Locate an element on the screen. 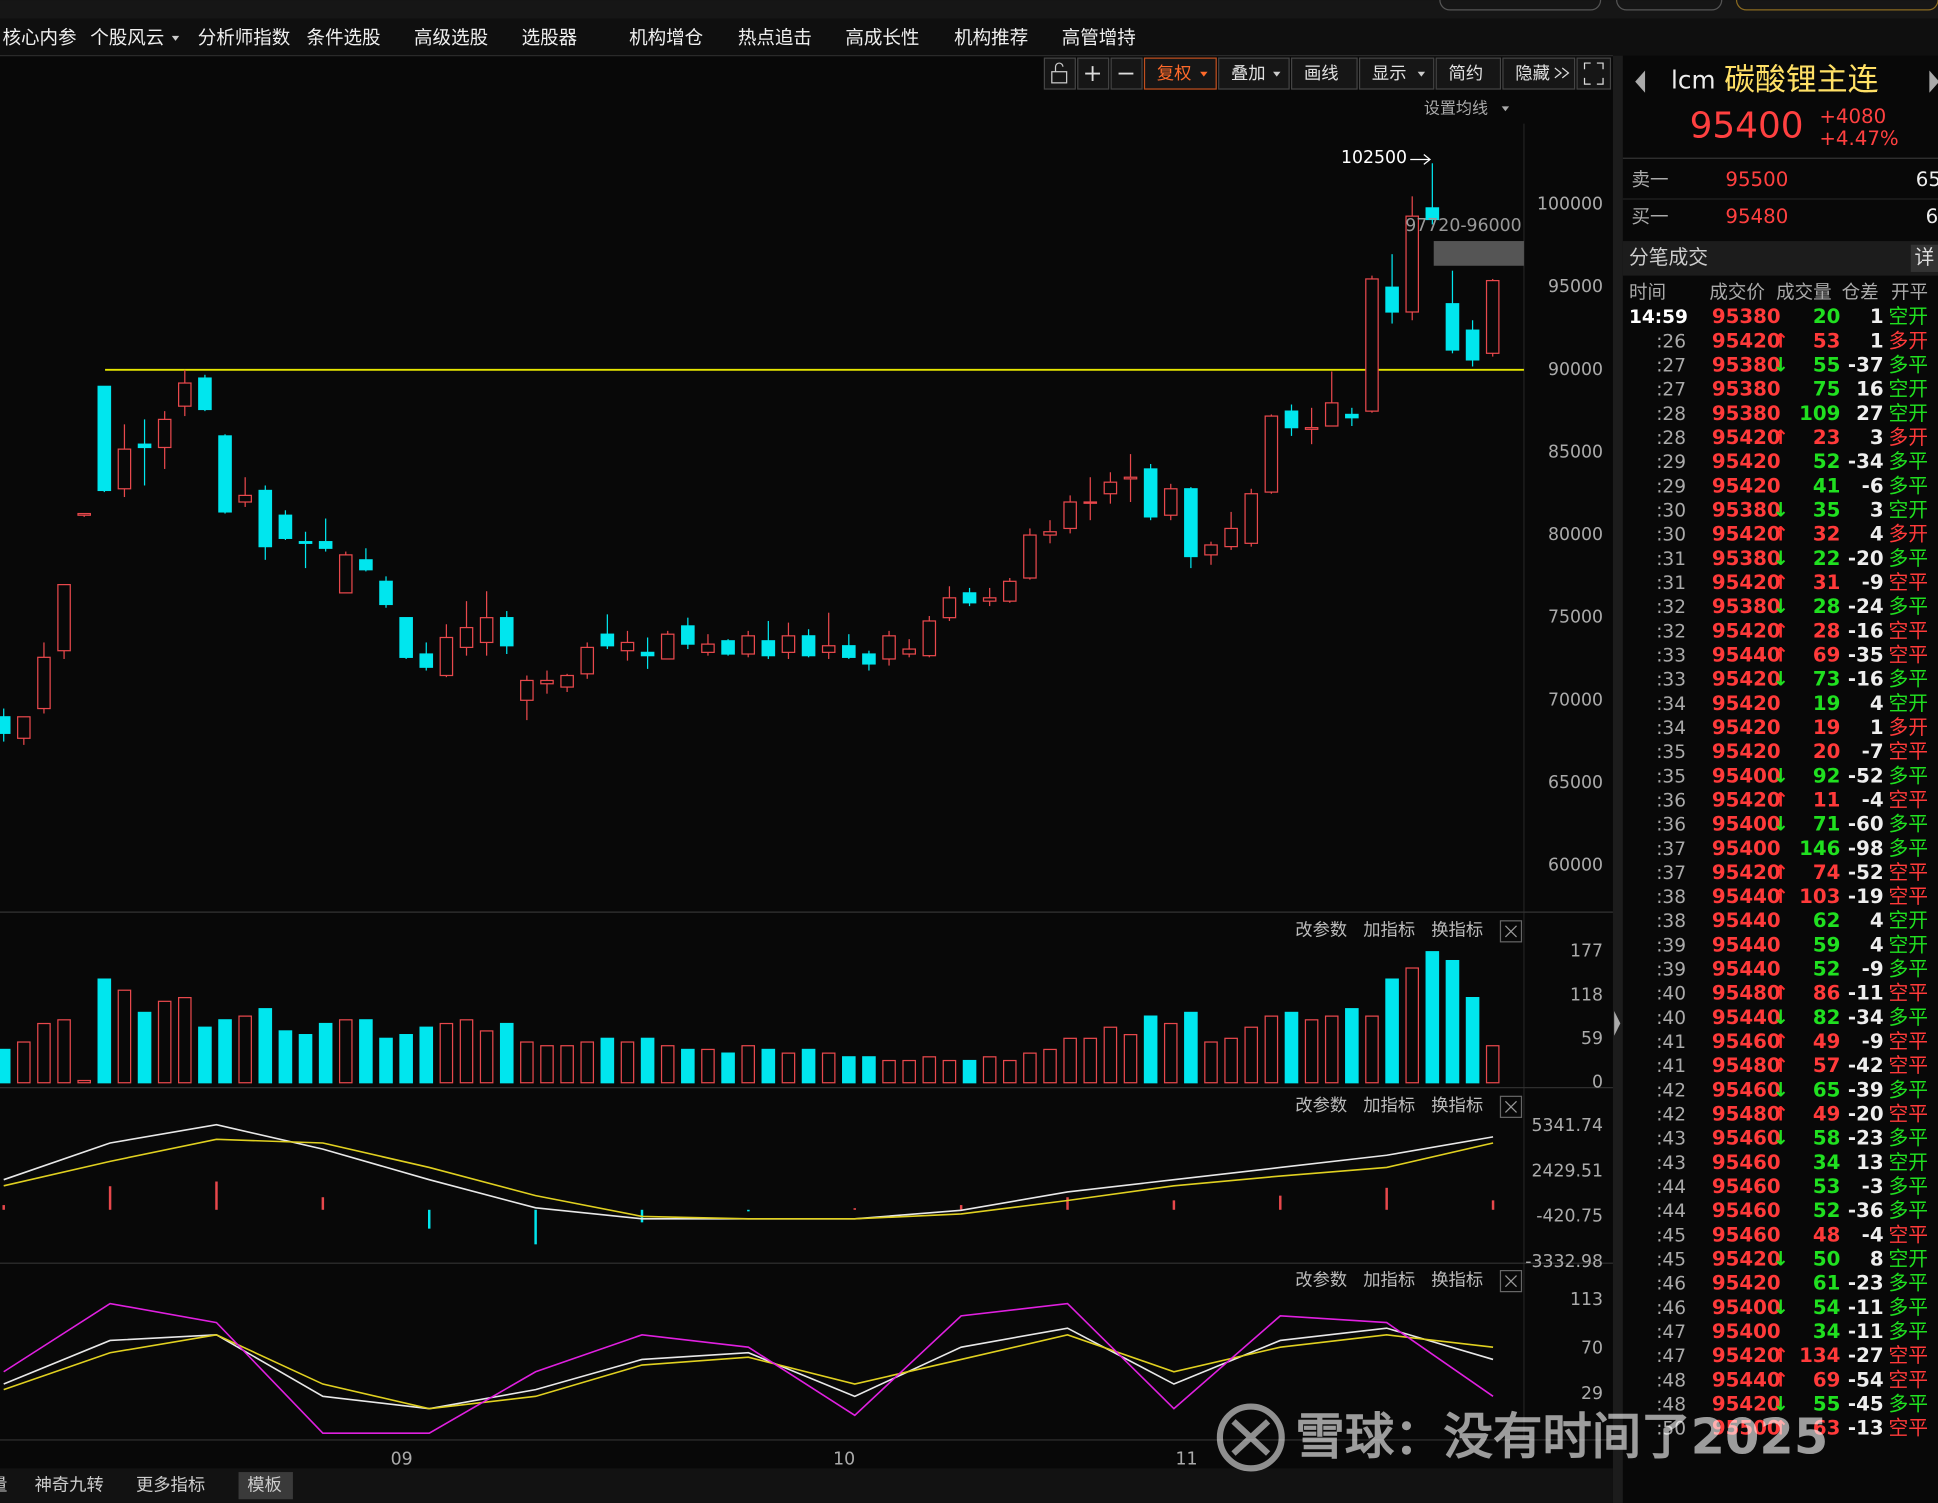 This screenshot has height=1503, width=1938. menu-item: 高成长性 is located at coordinates (882, 38).